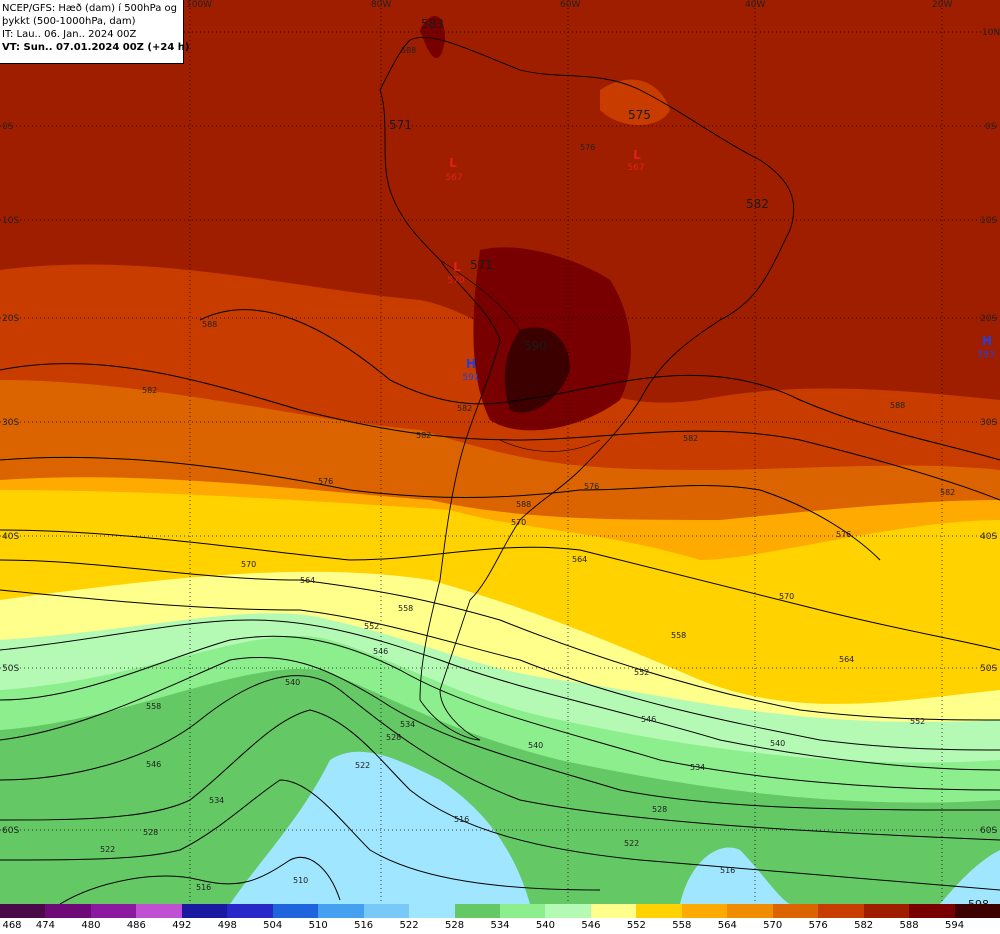 This screenshot has height=934, width=1000. What do you see at coordinates (639, 115) in the screenshot?
I see `height-label: 575` at bounding box center [639, 115].